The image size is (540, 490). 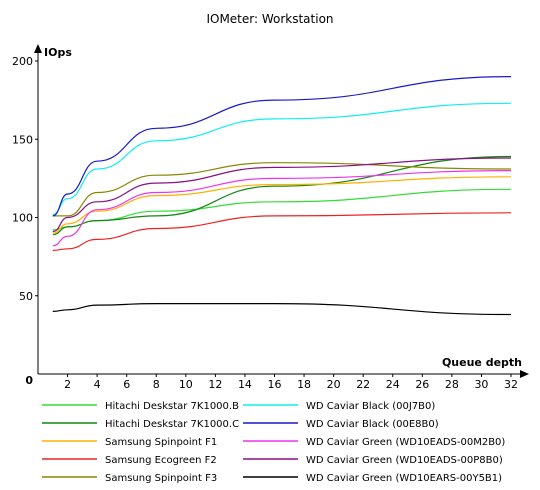 I want to click on legend-label: WD Caviar Green (WD10EADS-00M2B0), so click(x=405, y=442).